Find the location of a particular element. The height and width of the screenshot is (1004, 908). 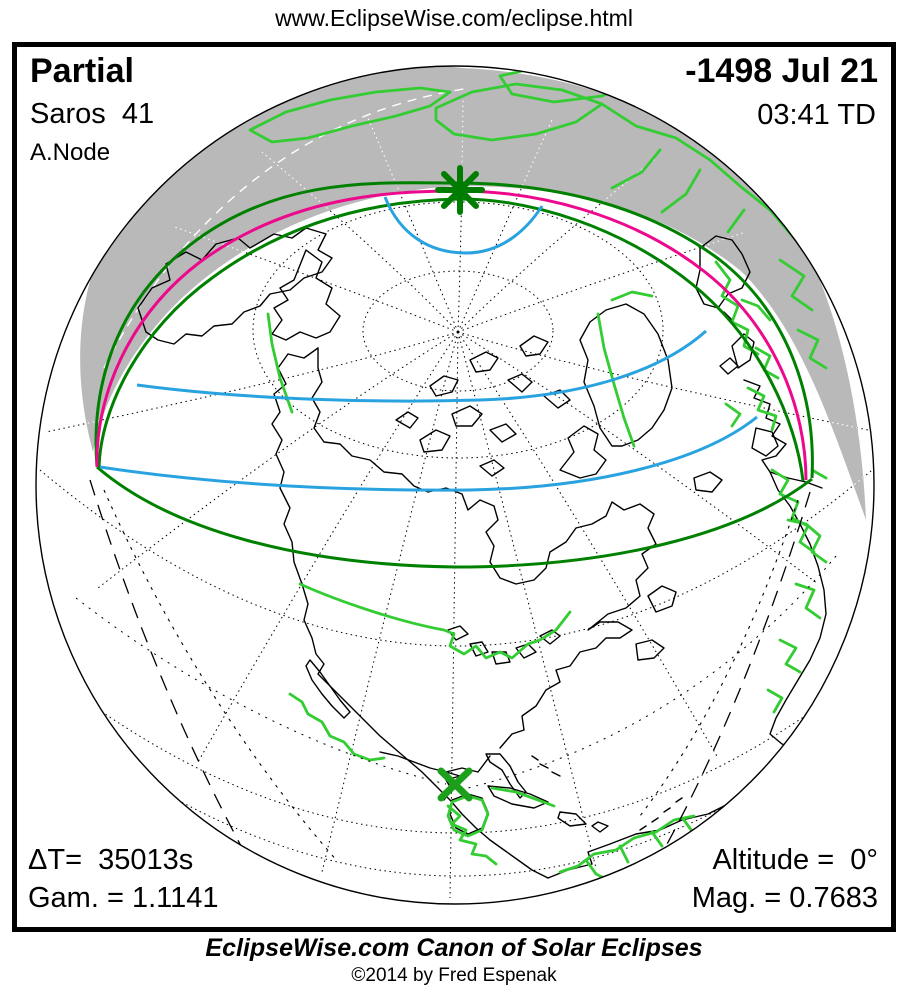

penumbral-limit-south-curve is located at coordinates (454, 517).